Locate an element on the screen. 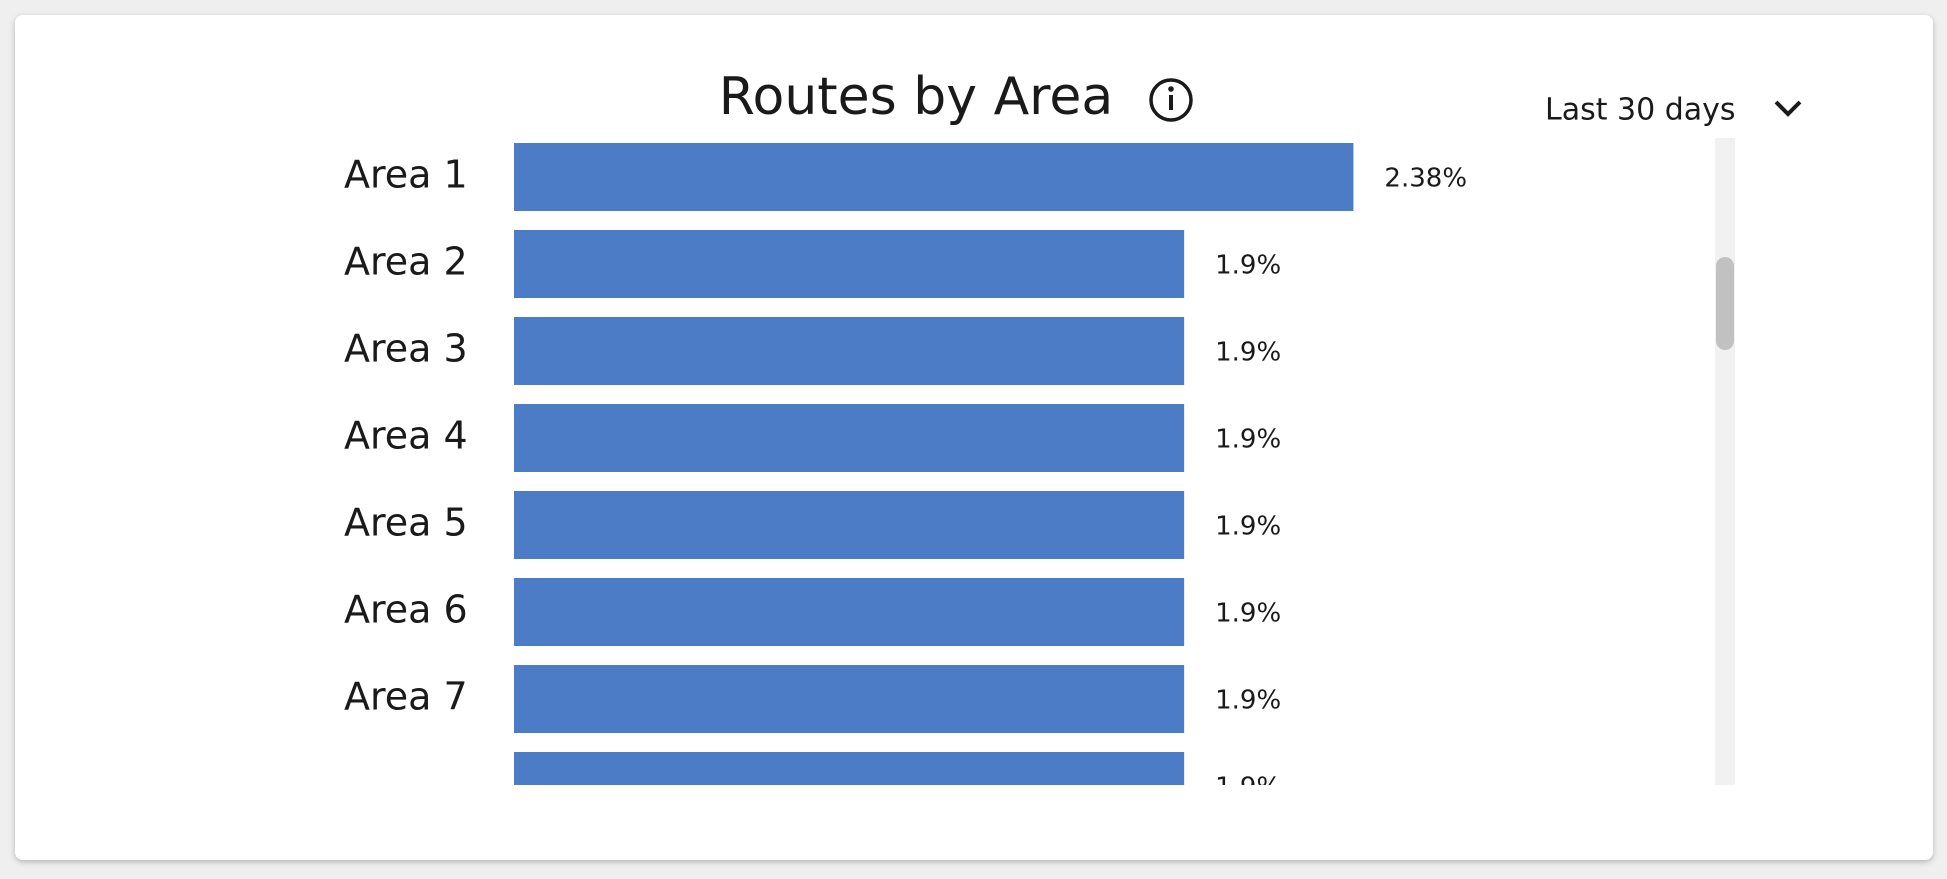 The image size is (1947, 879). chart-title: Routes by Area is located at coordinates (916, 97).